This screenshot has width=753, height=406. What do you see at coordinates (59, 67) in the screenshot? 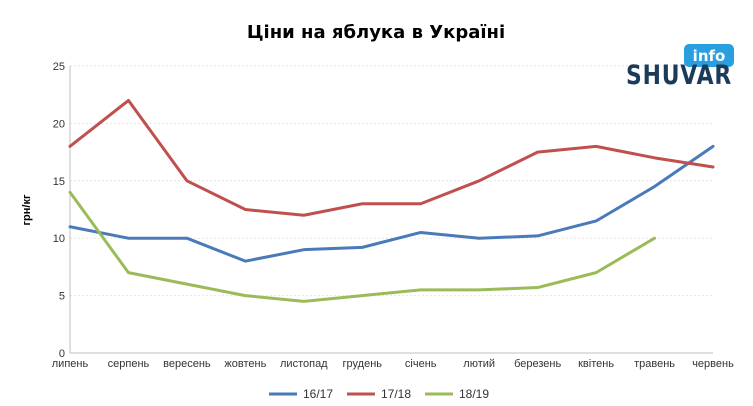
I see `y-tick-label: 25` at bounding box center [59, 67].